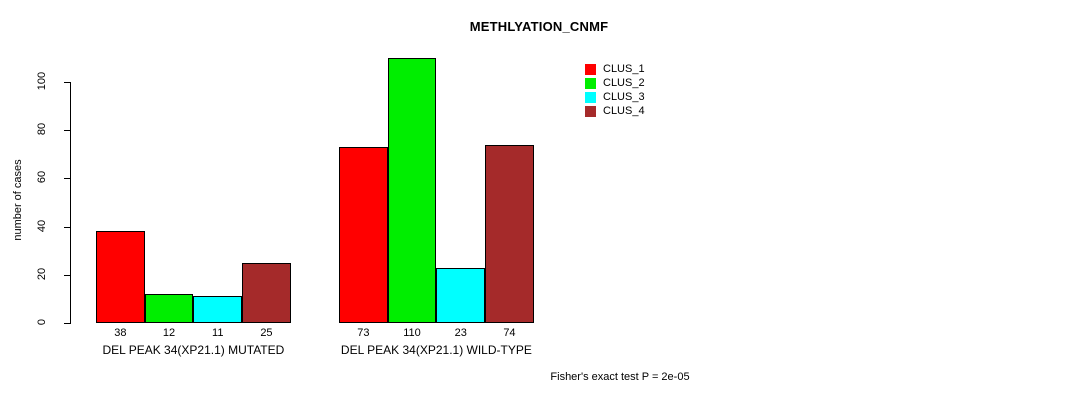 The height and width of the screenshot is (400, 1090). Describe the element at coordinates (620, 377) in the screenshot. I see `footer-note: Fisher's exact test P = 2e-05` at that location.